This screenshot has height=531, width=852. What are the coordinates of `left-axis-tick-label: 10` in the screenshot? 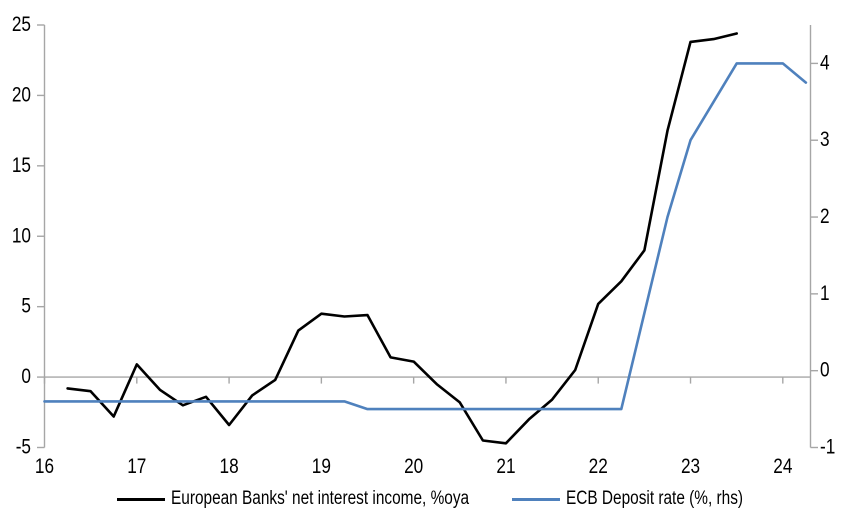 It's located at (21, 236).